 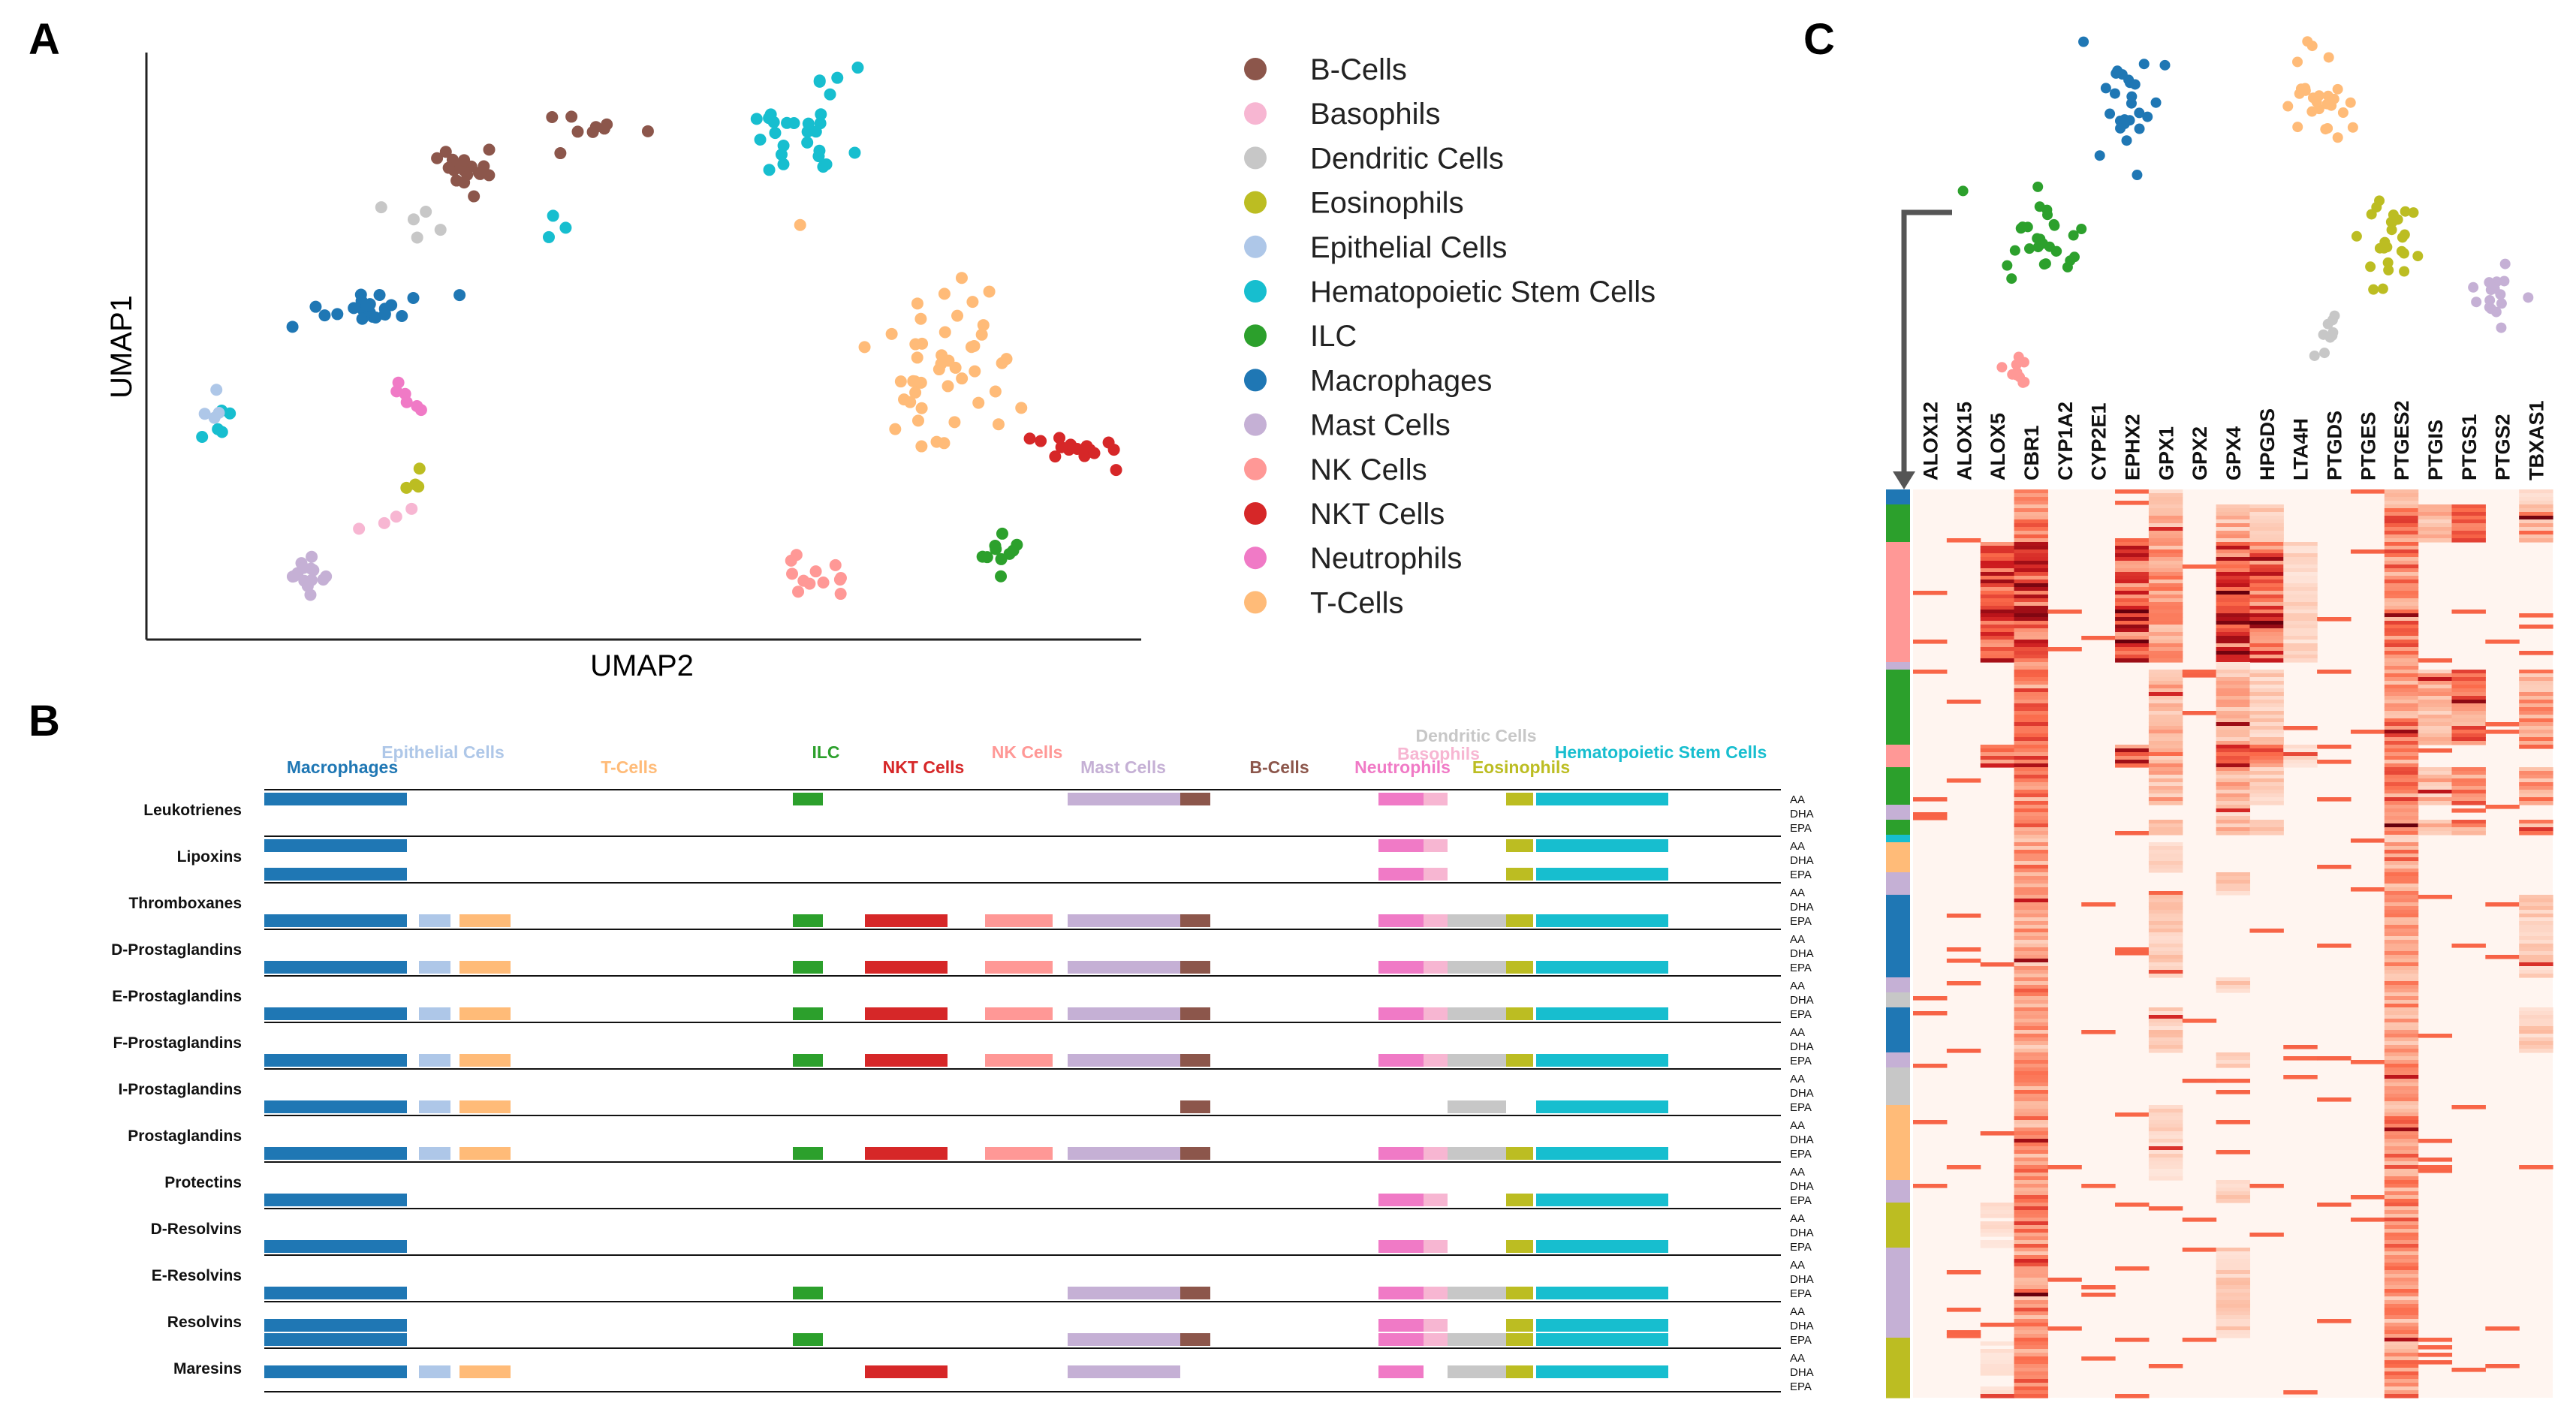 I want to click on umap-point-b-cells, so click(x=474, y=196).